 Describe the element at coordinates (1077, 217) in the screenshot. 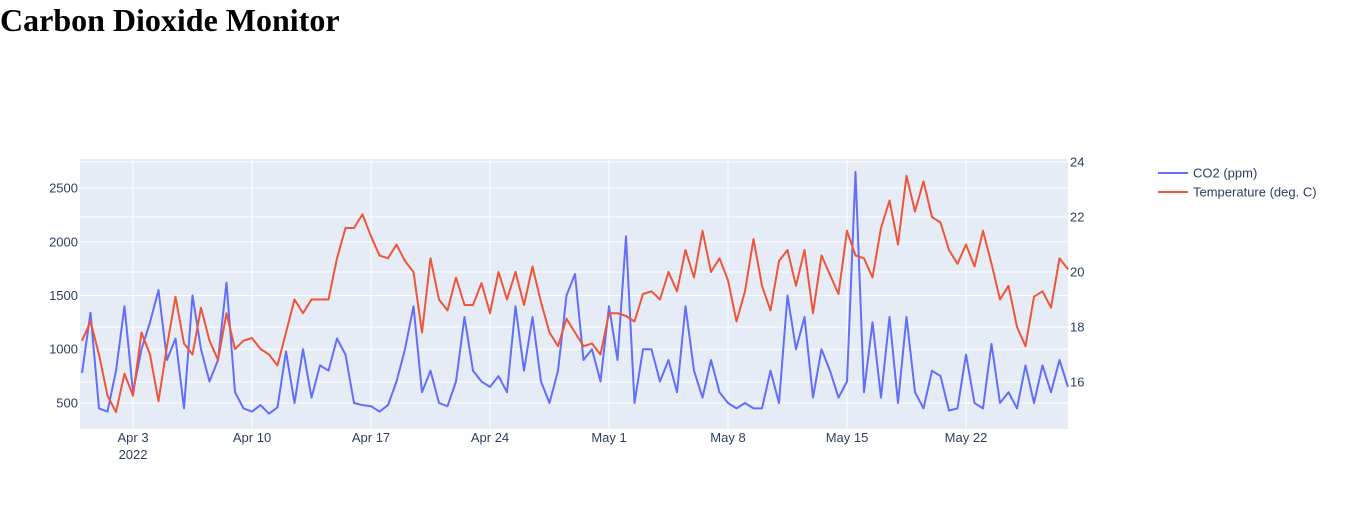

I see `y-right-tick-label: 22` at that location.